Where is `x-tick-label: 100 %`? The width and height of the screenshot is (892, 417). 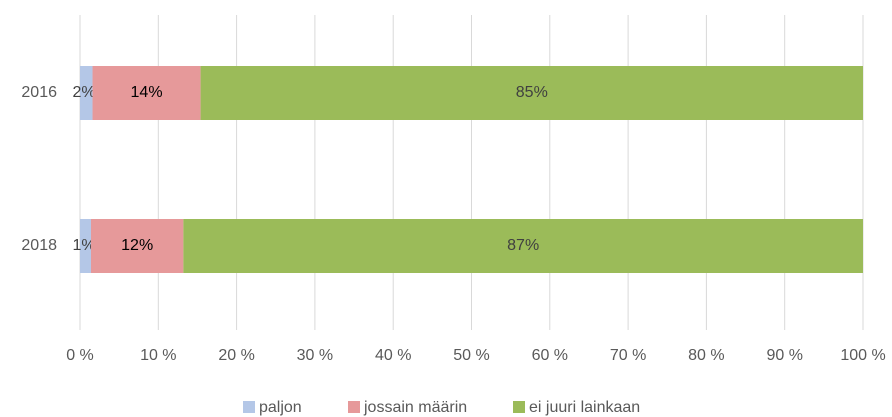 x-tick-label: 100 % is located at coordinates (862, 355).